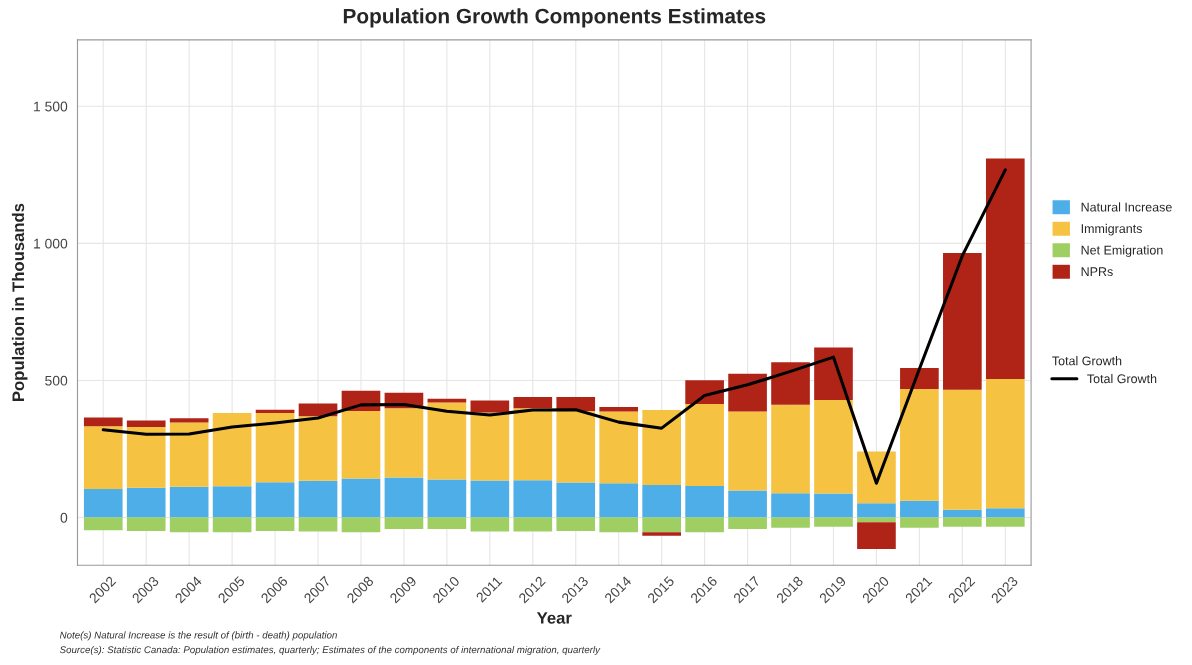 The width and height of the screenshot is (1192, 665). Describe the element at coordinates (1087, 361) in the screenshot. I see `legend-title: Total Growth` at that location.